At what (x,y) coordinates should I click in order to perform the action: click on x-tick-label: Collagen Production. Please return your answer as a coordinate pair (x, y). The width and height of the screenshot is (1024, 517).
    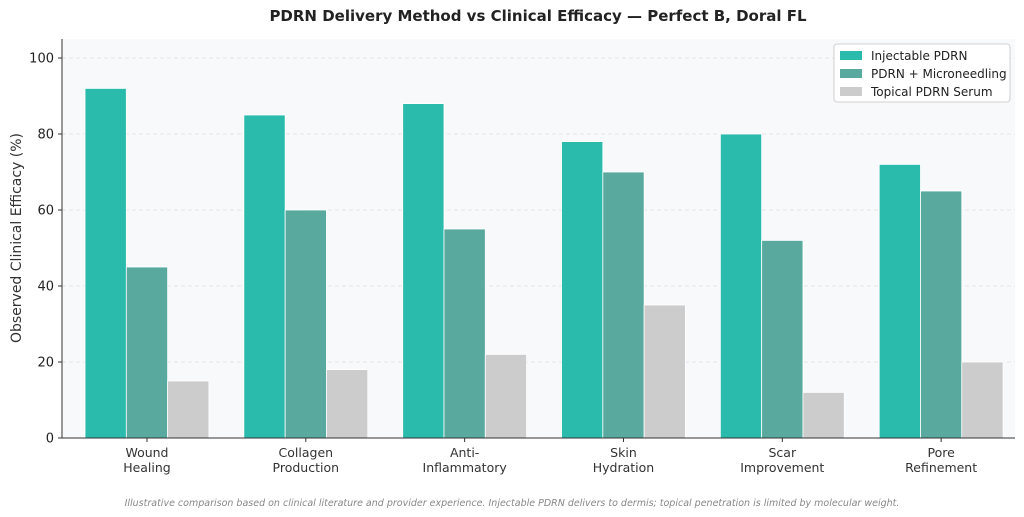
    Looking at the image, I should click on (306, 460).